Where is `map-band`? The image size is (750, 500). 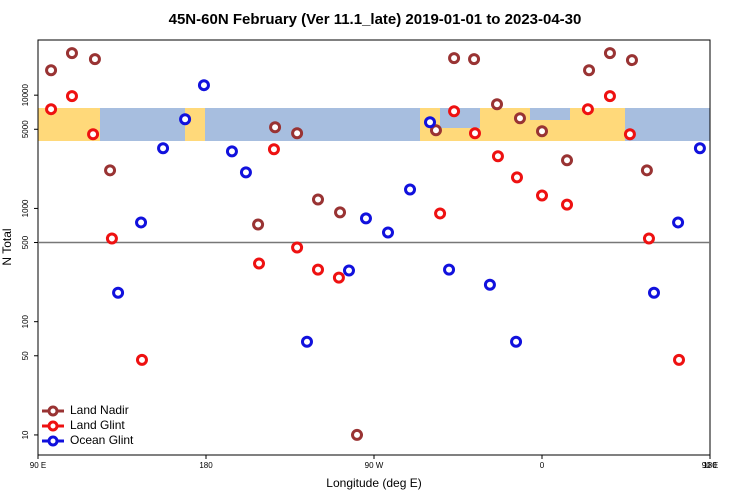
map-band is located at coordinates (374, 124).